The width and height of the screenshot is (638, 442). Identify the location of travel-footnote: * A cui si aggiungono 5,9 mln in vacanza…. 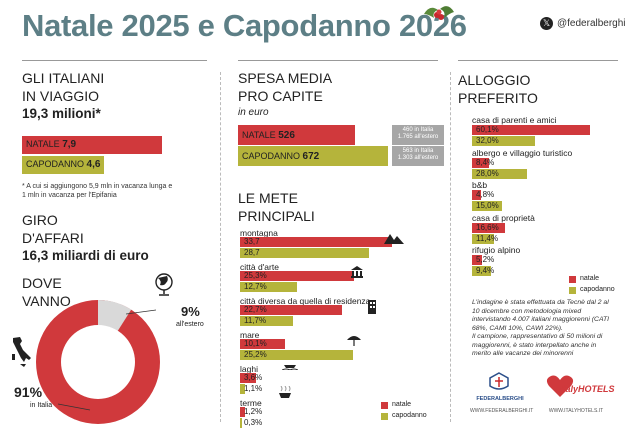
(97, 191).